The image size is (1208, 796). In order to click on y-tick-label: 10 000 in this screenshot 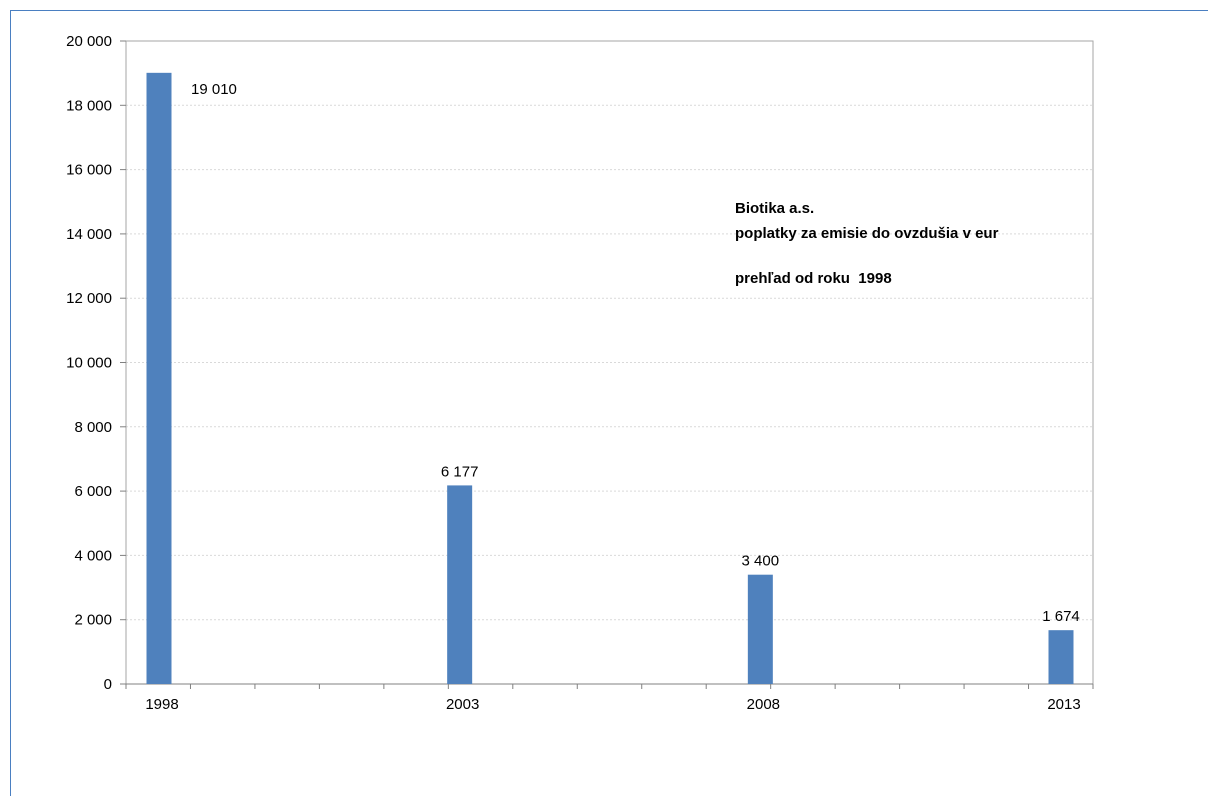, I will do `click(89, 363)`.